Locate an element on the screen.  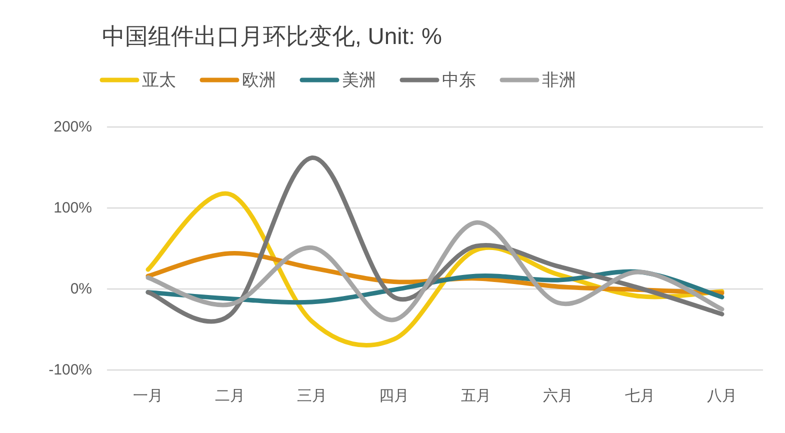
legend-label: 亚太 is located at coordinates (159, 80).